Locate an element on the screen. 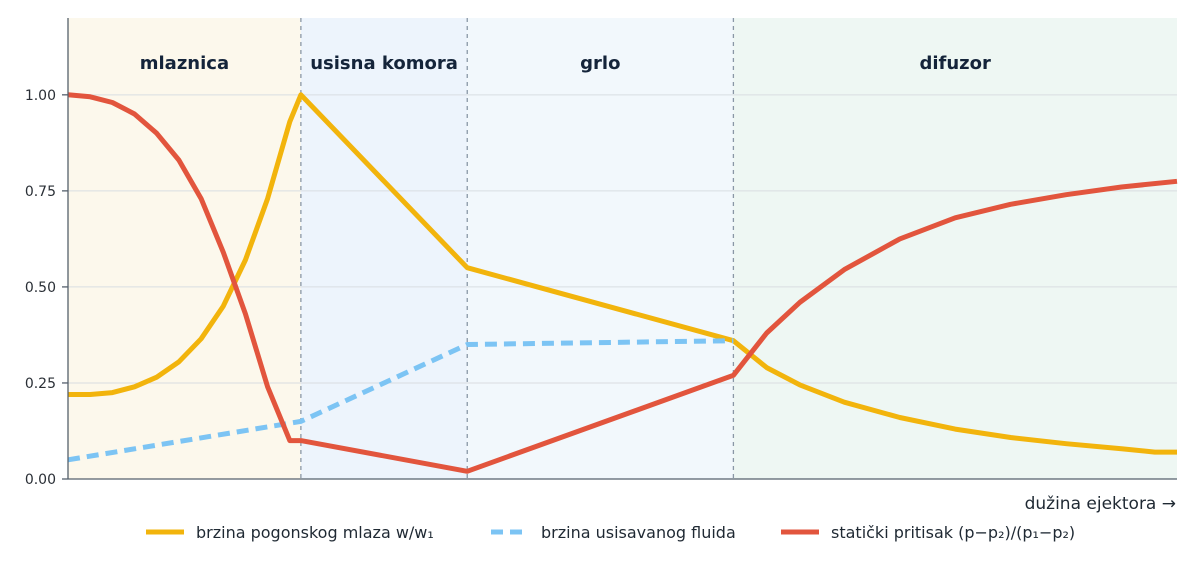 This screenshot has width=1196, height=567. y-tick-labels: 0.00 0.25 0.50 0.75 1.00 is located at coordinates (40, 288).